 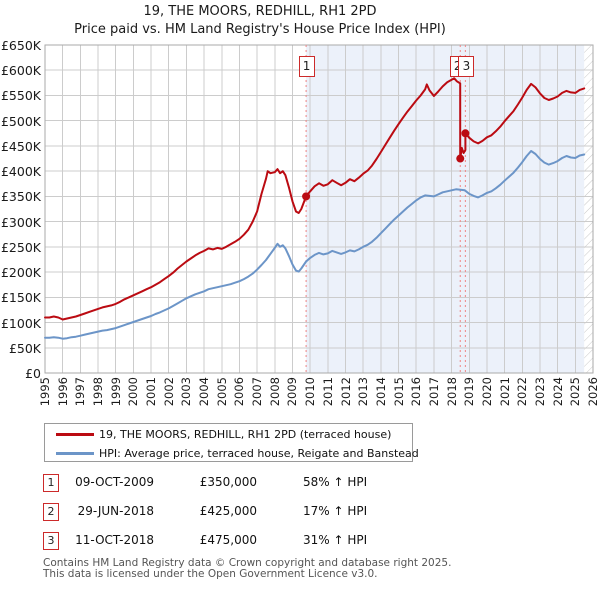 I want to click on sale-date: 29-JUN-2018, so click(x=115, y=511).